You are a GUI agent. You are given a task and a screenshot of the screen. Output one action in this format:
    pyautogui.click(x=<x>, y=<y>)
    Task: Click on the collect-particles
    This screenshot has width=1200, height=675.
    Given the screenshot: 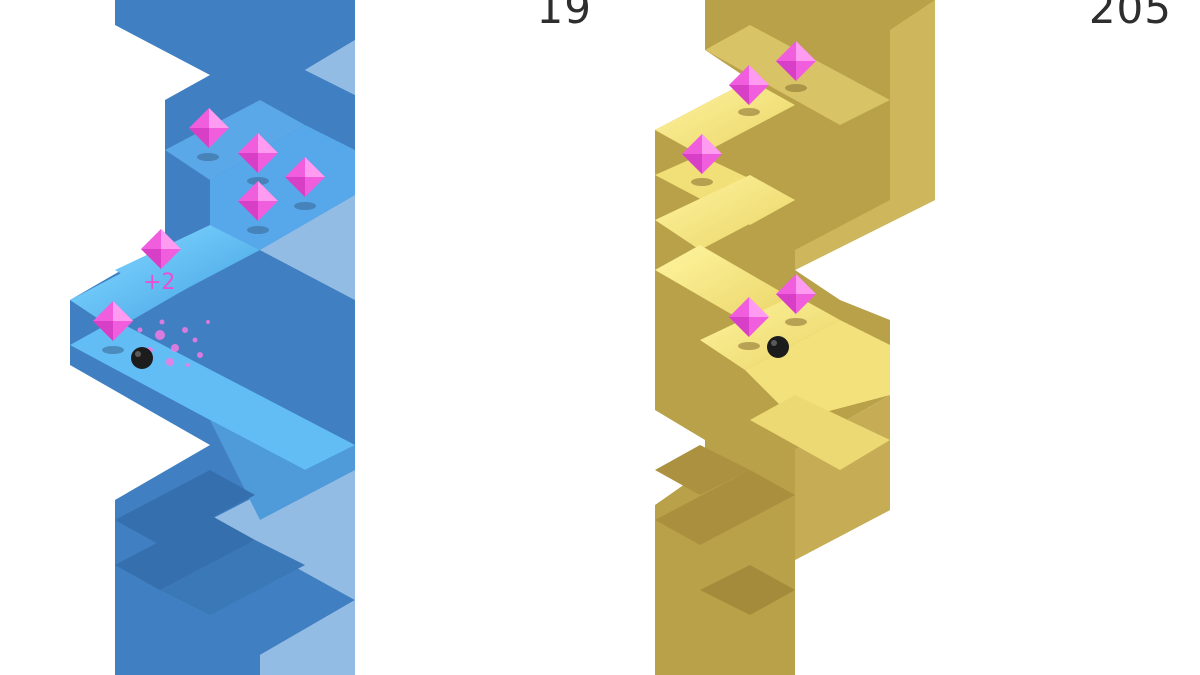 What is the action you would take?
    pyautogui.click(x=173, y=343)
    